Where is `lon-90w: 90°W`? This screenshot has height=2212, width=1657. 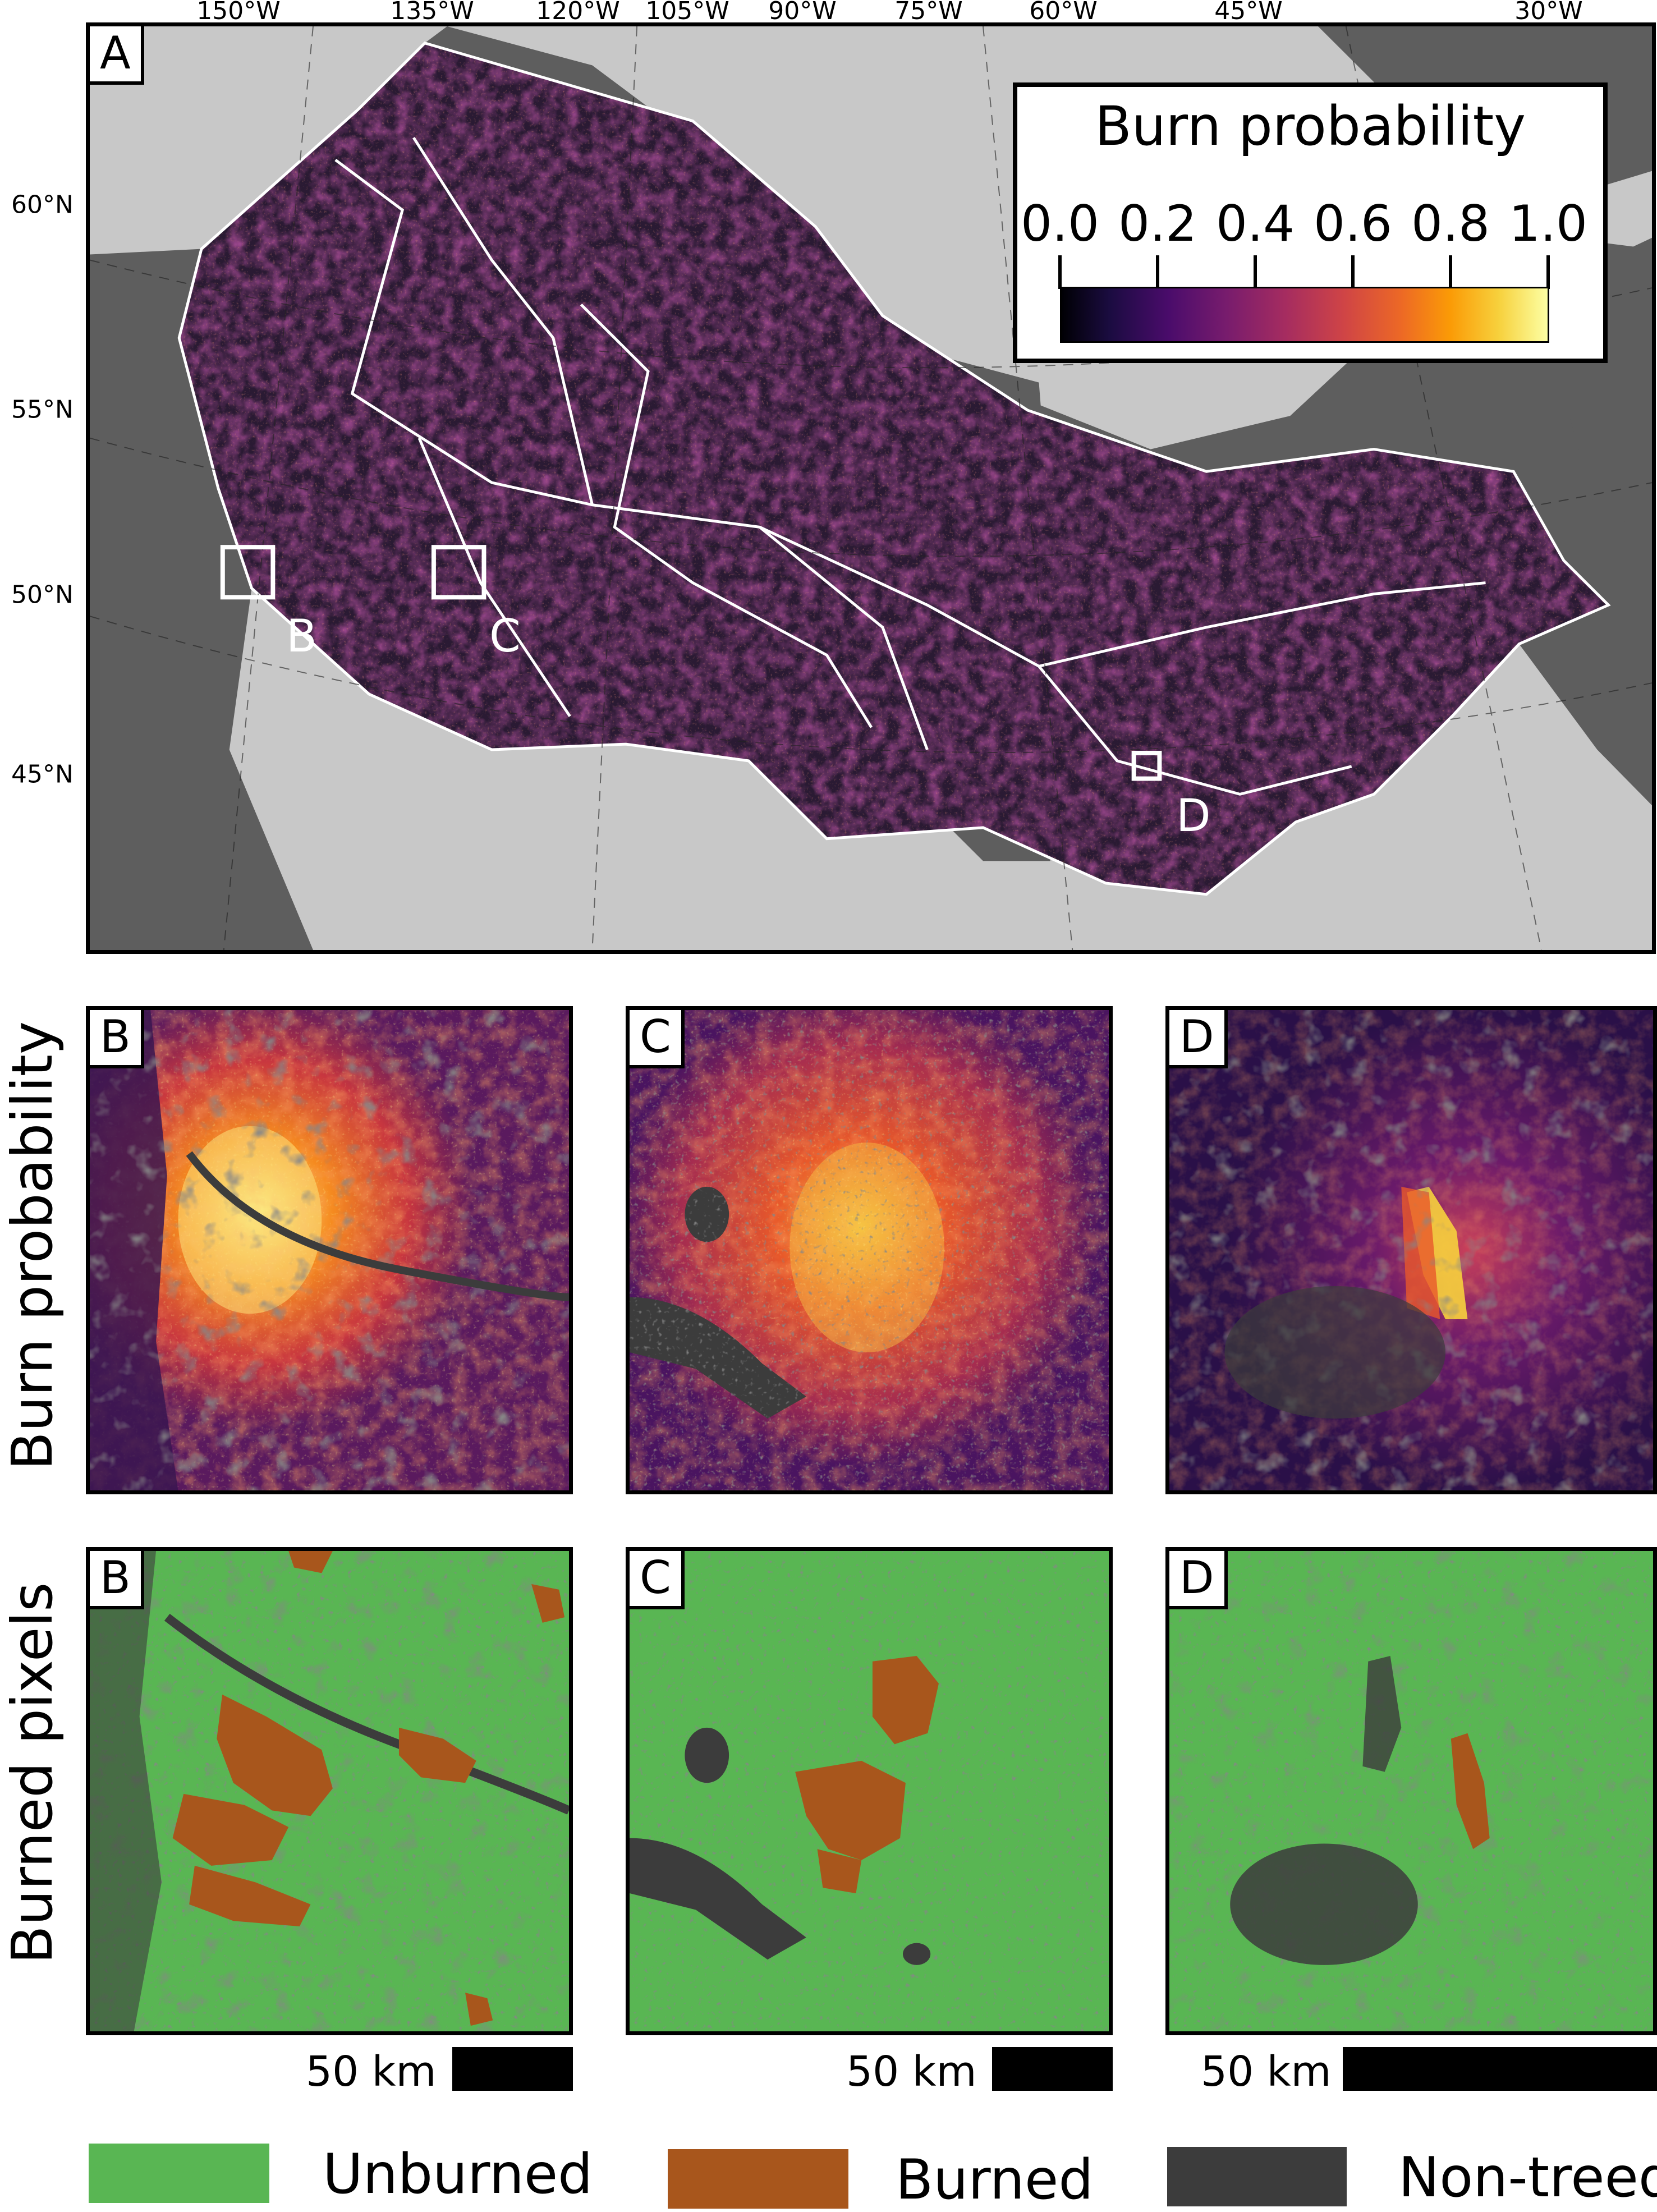
lon-90w: 90°W is located at coordinates (802, 12).